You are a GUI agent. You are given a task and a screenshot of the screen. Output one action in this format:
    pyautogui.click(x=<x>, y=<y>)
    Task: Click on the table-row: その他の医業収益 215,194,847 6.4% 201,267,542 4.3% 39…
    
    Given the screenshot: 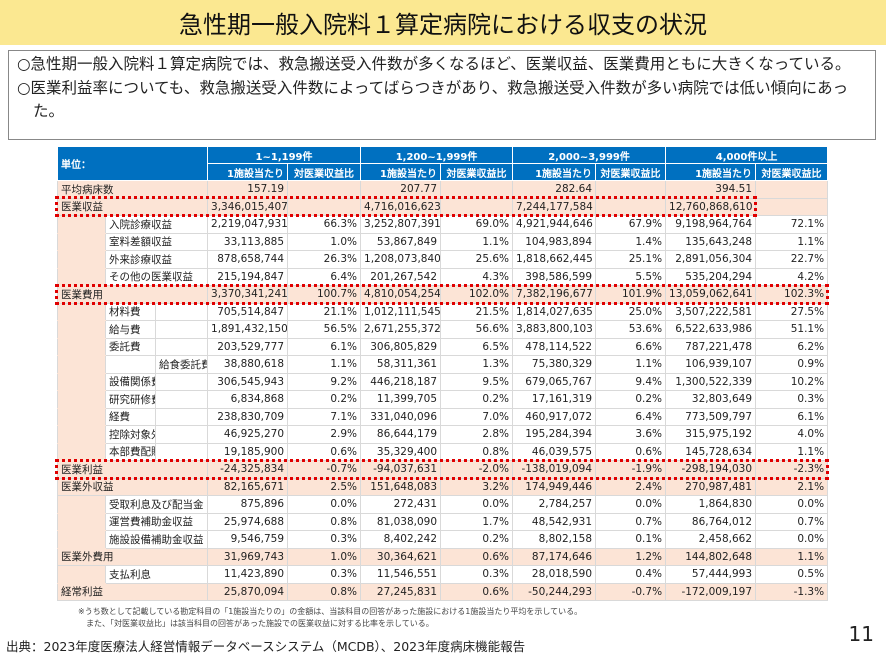 What is the action you would take?
    pyautogui.click(x=443, y=276)
    